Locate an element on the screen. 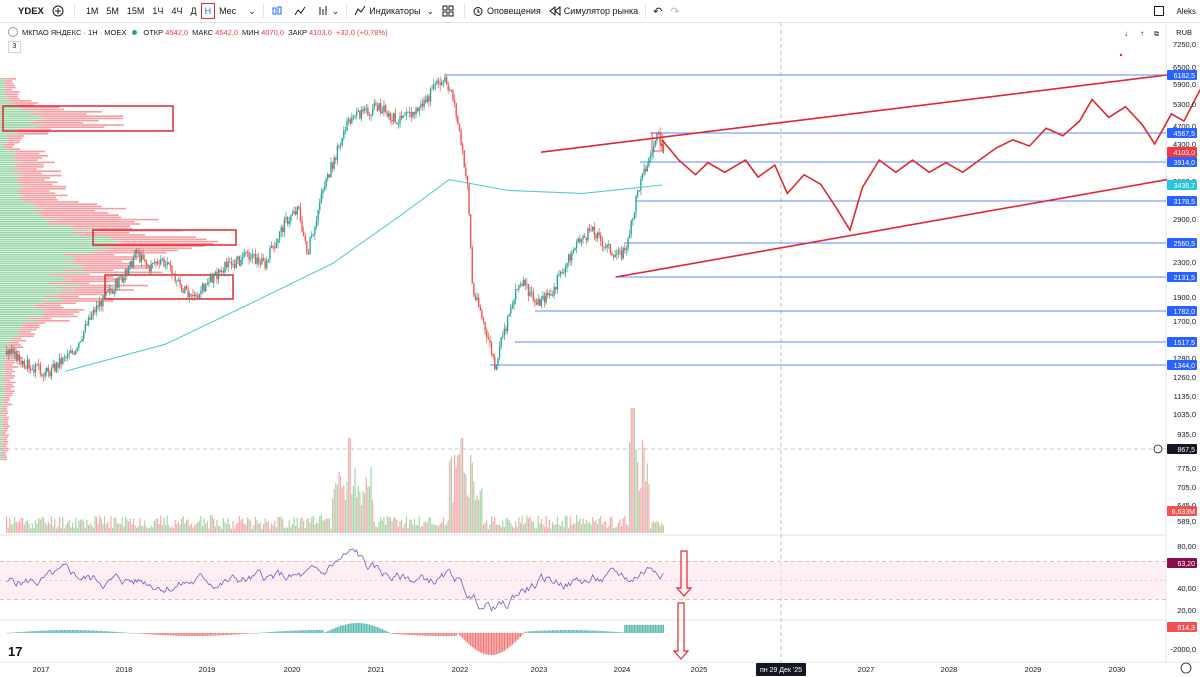  replay-button: Симулятор рынка is located at coordinates (593, 11).